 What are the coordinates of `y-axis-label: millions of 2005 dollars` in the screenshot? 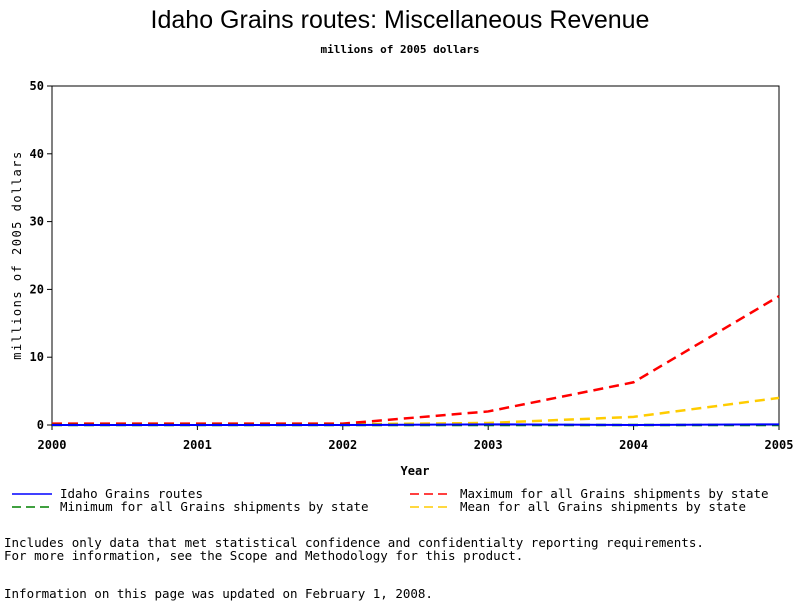 It's located at (17, 254).